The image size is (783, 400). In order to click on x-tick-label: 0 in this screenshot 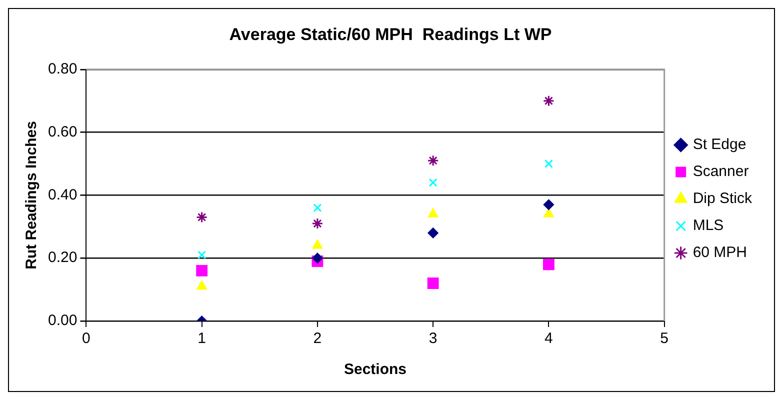, I will do `click(86, 339)`.